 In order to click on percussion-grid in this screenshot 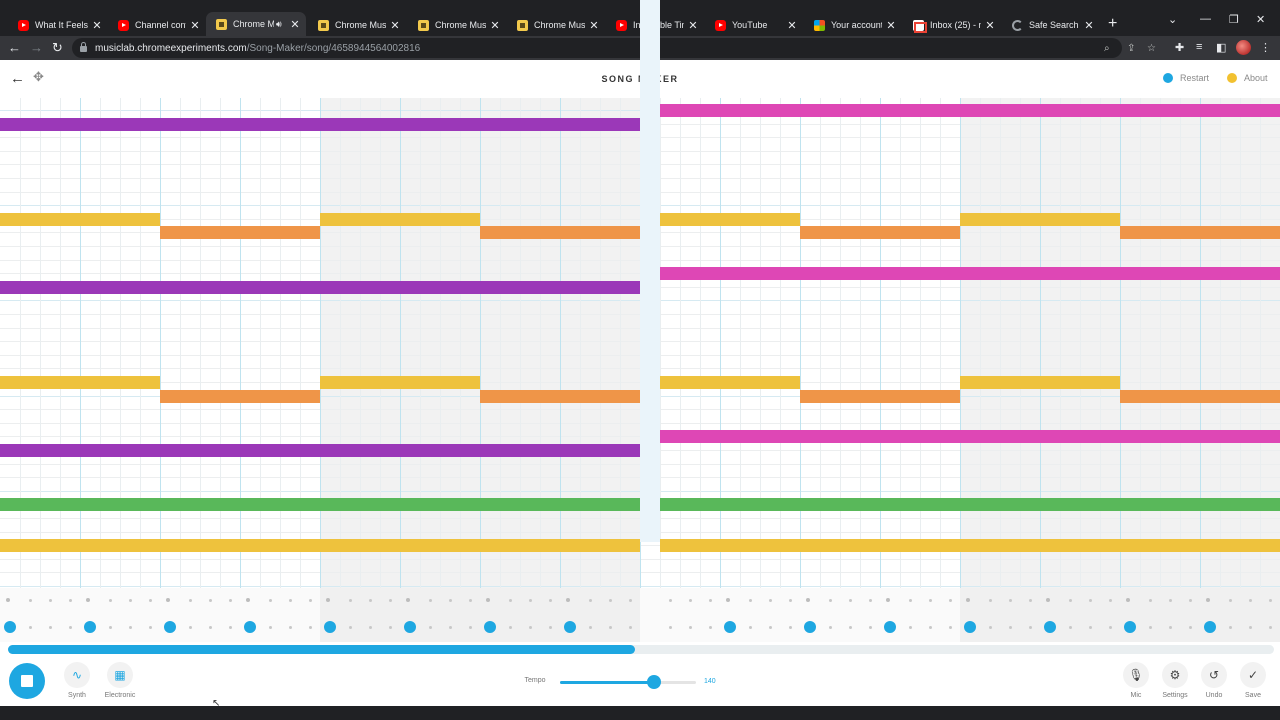, I will do `click(640, 615)`.